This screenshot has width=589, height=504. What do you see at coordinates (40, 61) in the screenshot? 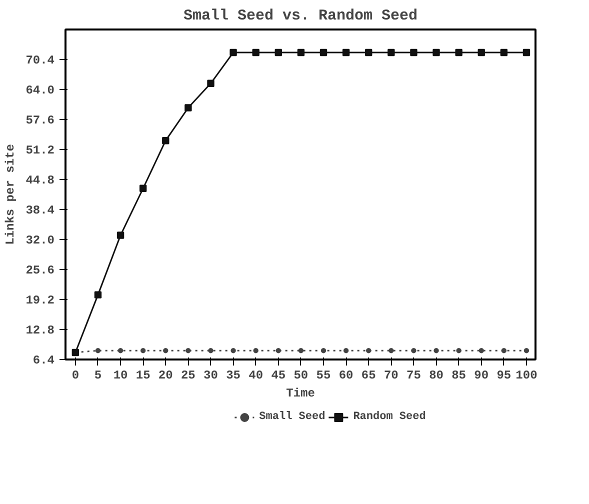
I see `y-tick-label: 70.4` at bounding box center [40, 61].